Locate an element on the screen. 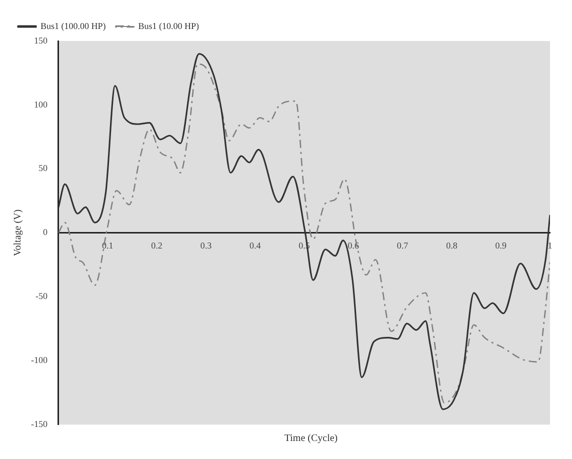 This screenshot has width=572, height=459. x-tick-label: 0.1 is located at coordinates (108, 245).